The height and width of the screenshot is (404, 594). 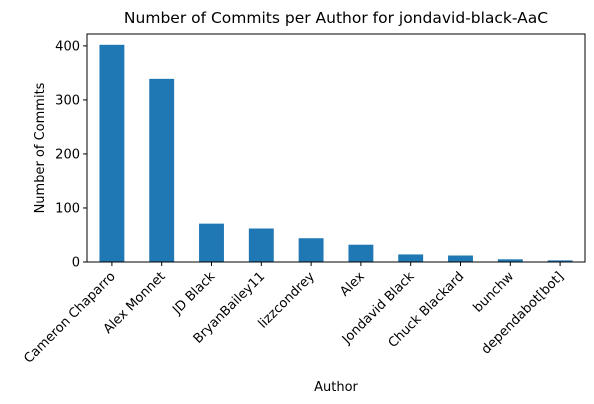 I want to click on x-axis-label: Author, so click(x=336, y=387).